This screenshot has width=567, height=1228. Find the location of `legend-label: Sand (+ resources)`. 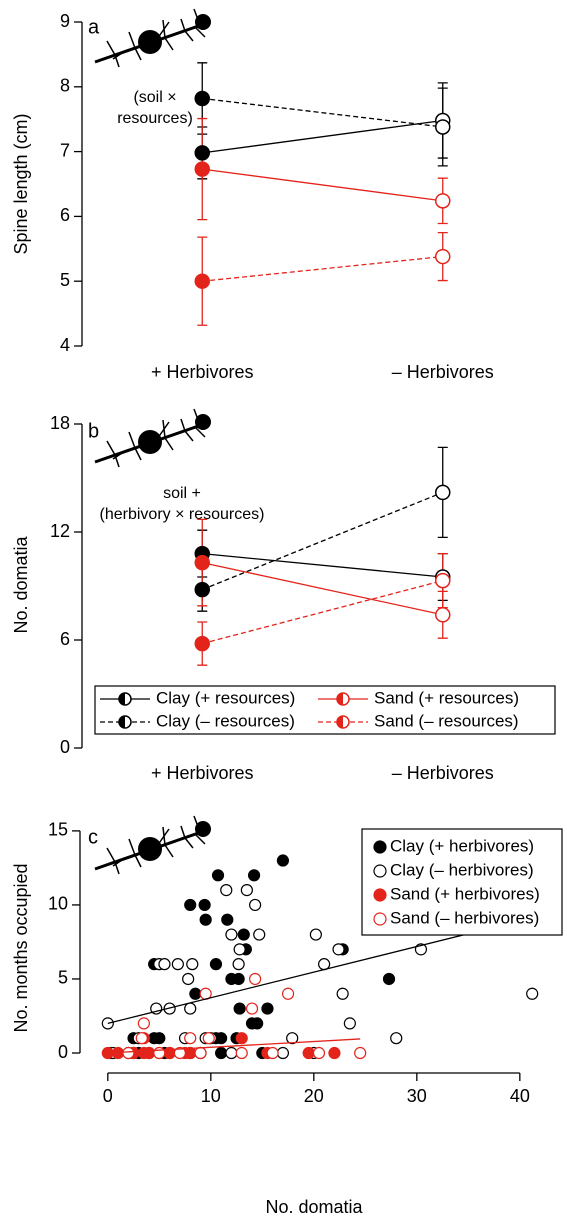

legend-label: Sand (+ resources) is located at coordinates (446, 697).